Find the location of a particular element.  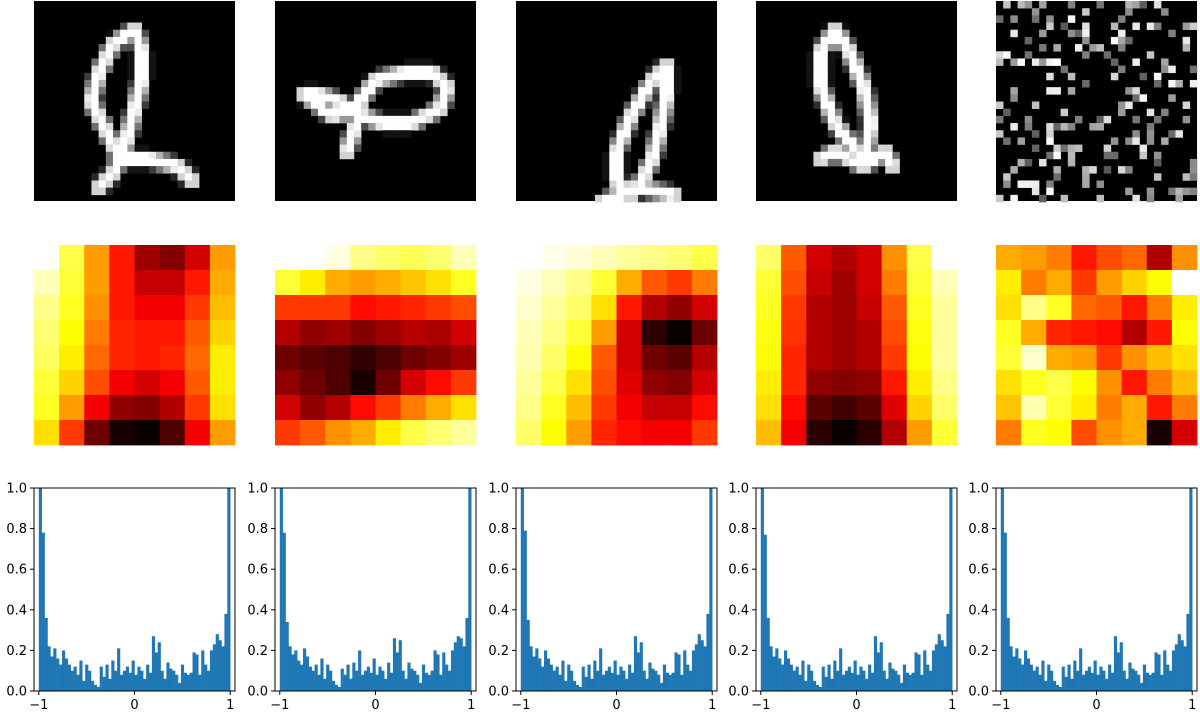

digit-image-panel is located at coordinates (616, 102).